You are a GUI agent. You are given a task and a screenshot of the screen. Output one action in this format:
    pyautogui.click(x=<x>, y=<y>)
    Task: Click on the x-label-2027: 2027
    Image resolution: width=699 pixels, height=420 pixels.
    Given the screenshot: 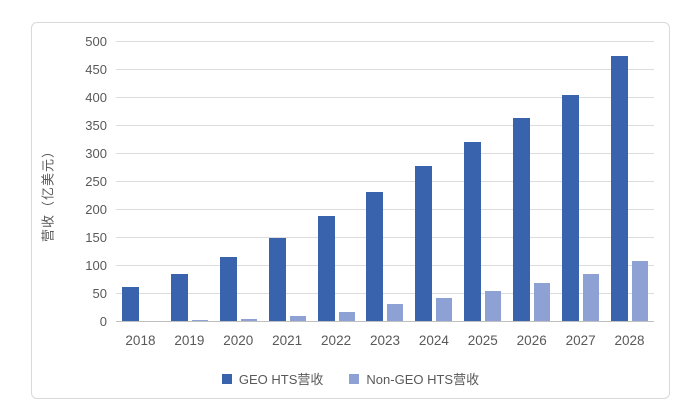 What is the action you would take?
    pyautogui.click(x=580, y=340)
    